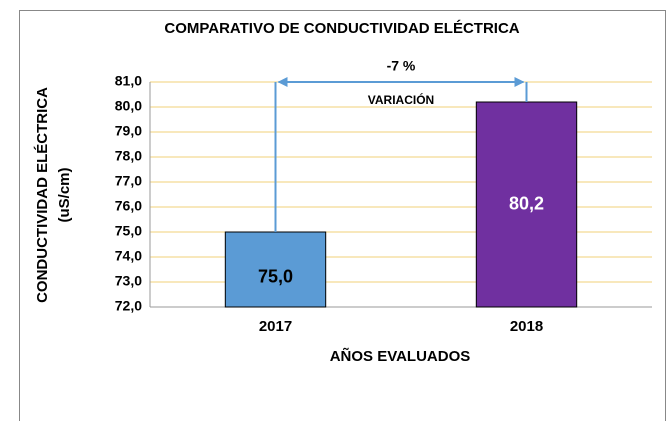 The height and width of the screenshot is (421, 672). What do you see at coordinates (42, 195) in the screenshot?
I see `y-axis-title: CONDUCTIVIDAD ELÉCTRICA` at bounding box center [42, 195].